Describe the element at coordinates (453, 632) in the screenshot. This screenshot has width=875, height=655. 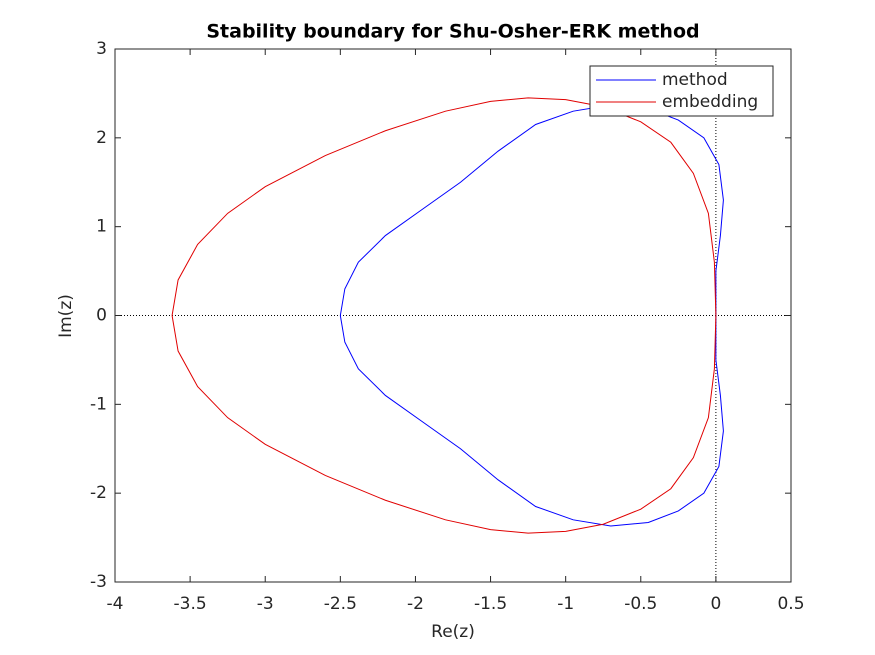
I see `x-axis-label: Re(z)` at that location.